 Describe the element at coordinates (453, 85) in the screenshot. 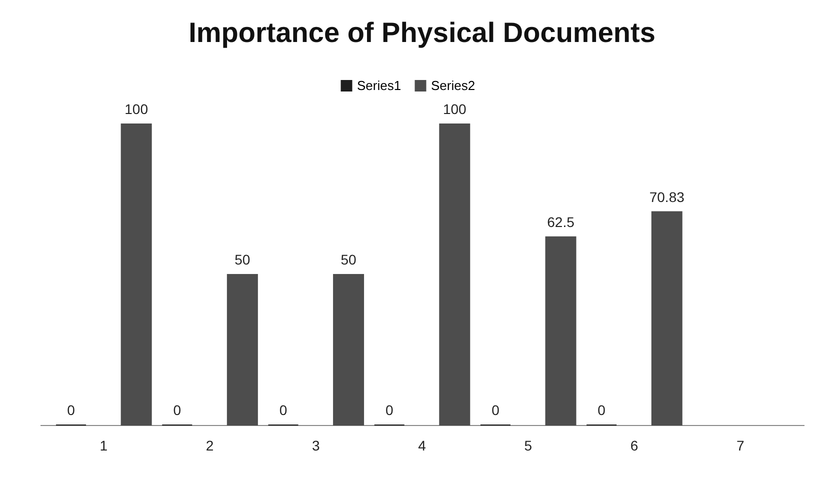

I see `legend-label: Series2` at that location.